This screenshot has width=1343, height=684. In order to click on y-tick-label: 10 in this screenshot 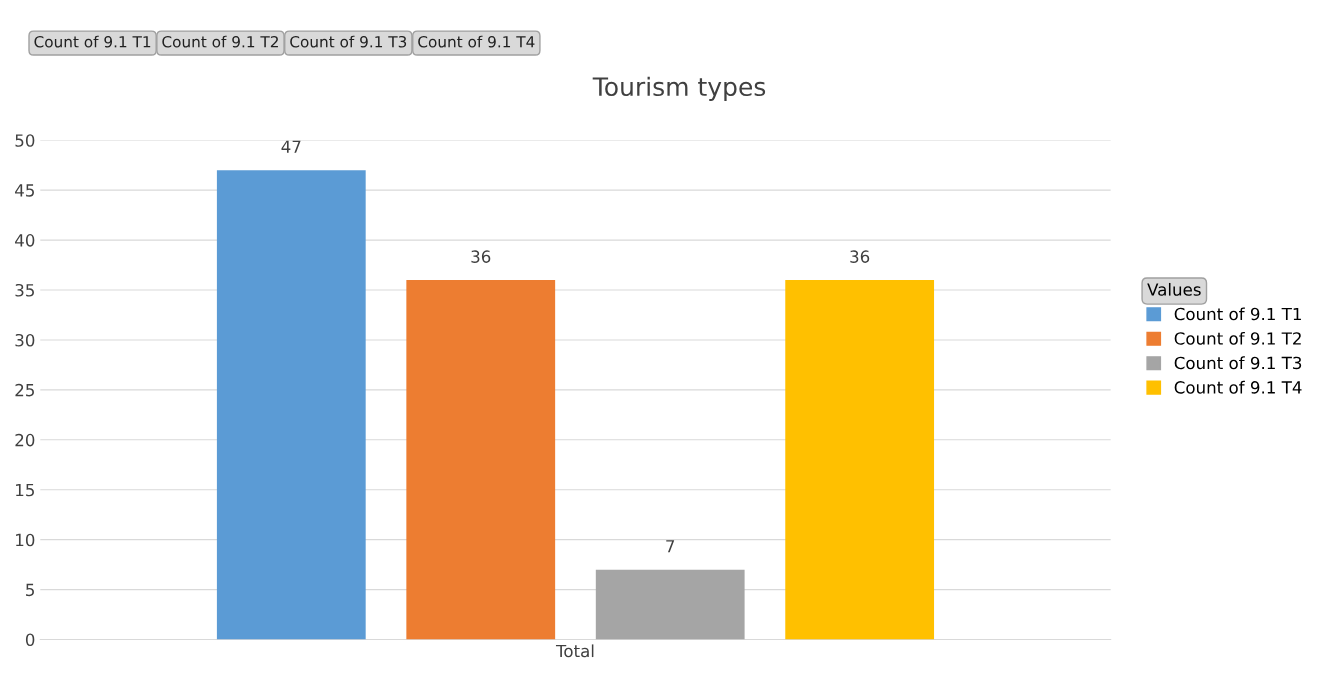, I will do `click(25, 540)`.